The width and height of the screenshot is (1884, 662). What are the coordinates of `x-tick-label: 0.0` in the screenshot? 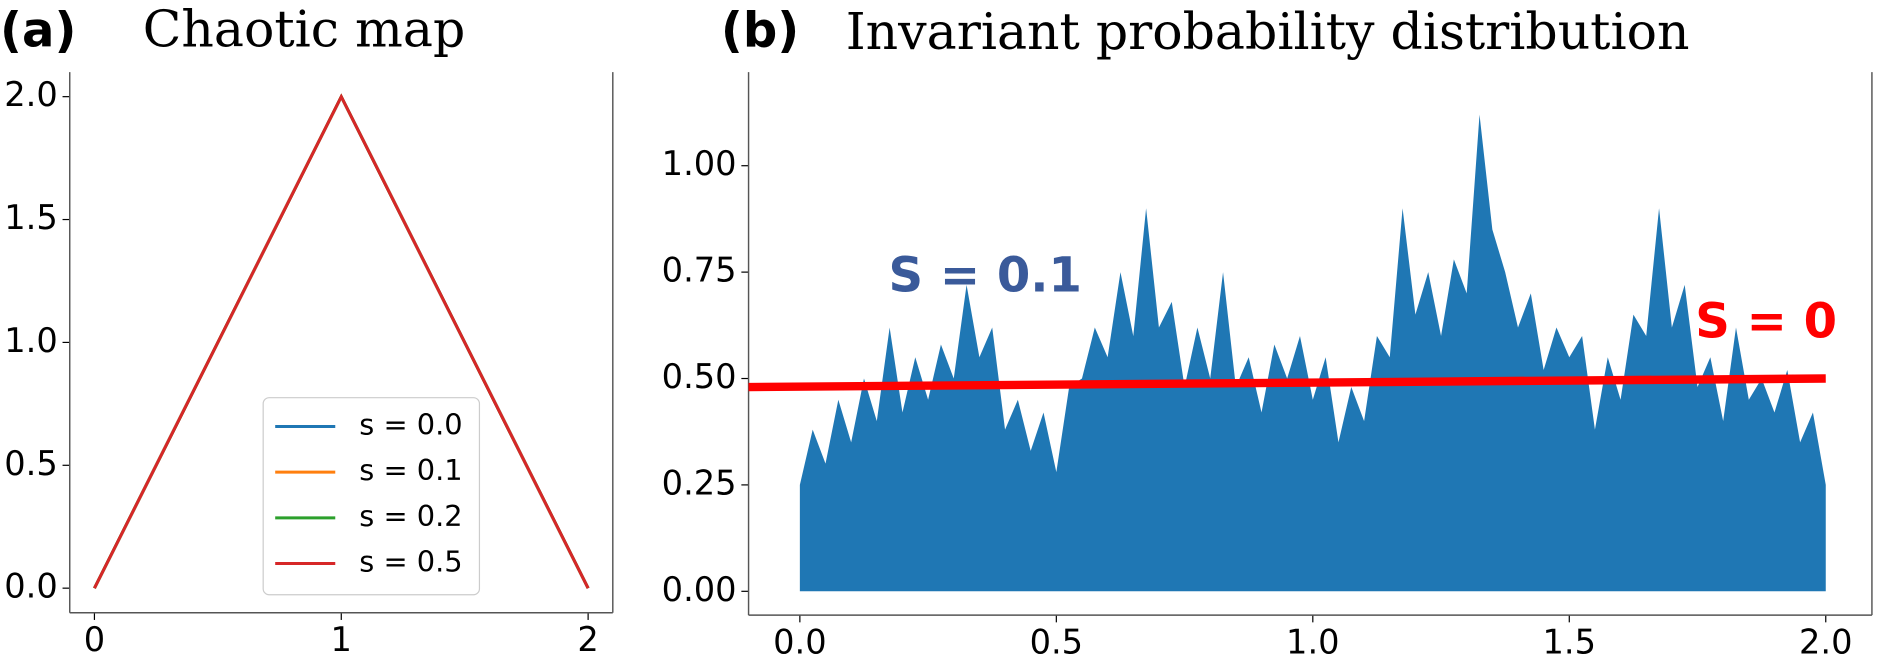 It's located at (799, 641).